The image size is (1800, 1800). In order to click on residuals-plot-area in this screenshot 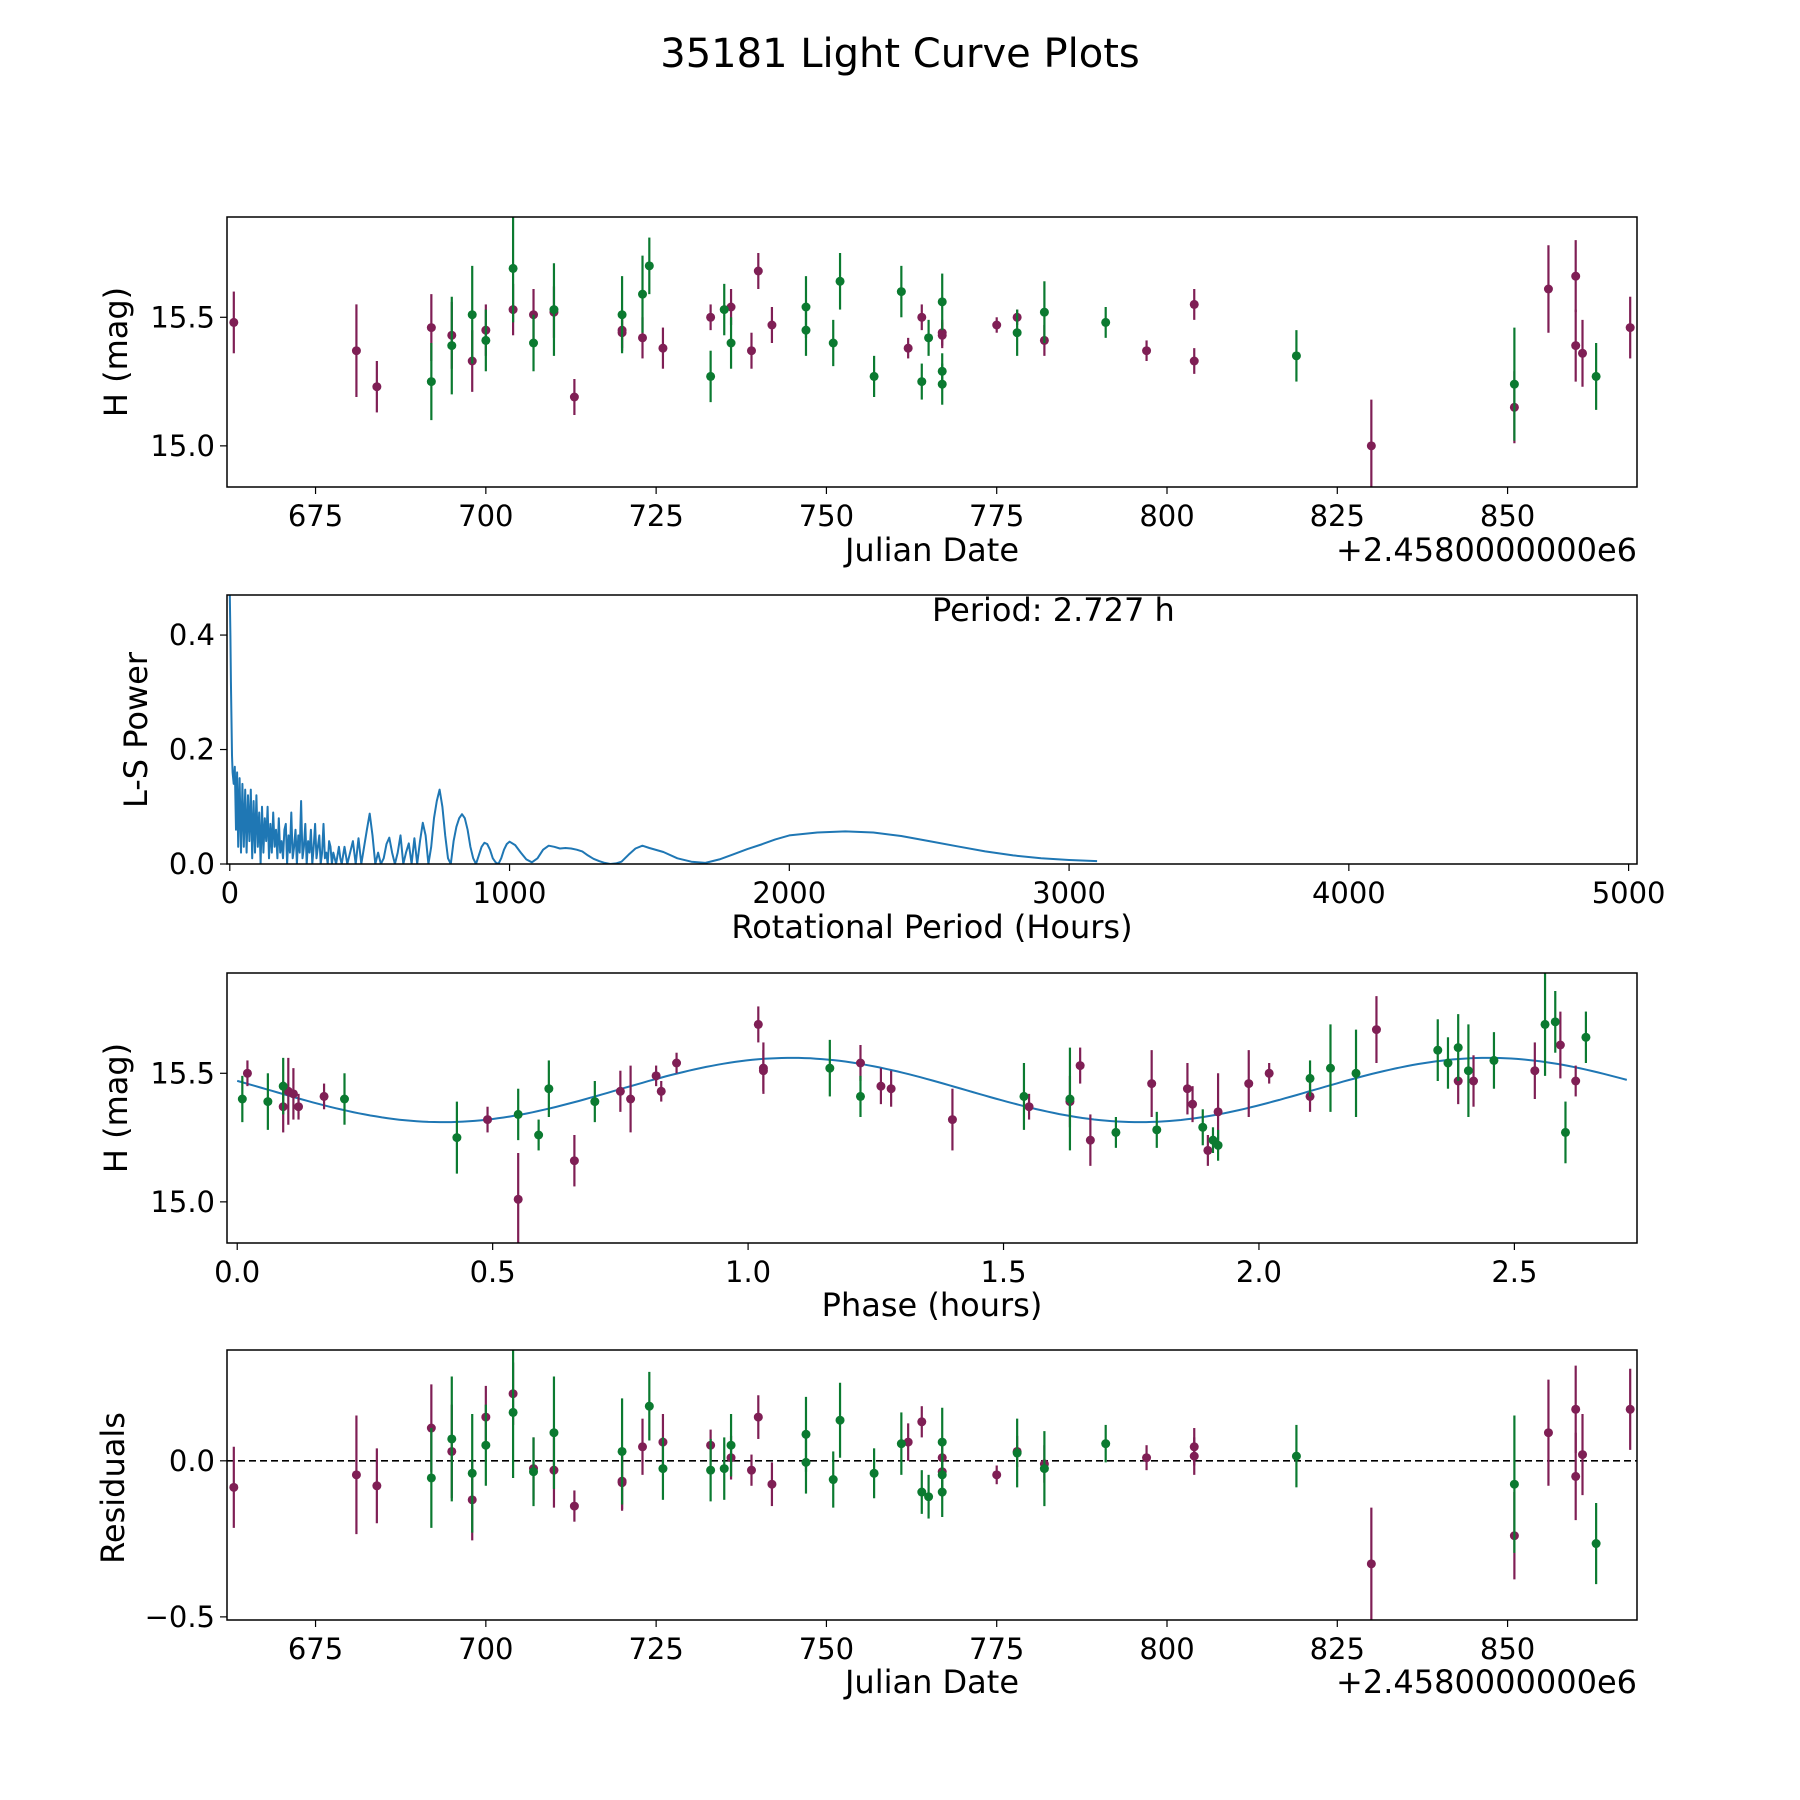, I will do `click(932, 1485)`.